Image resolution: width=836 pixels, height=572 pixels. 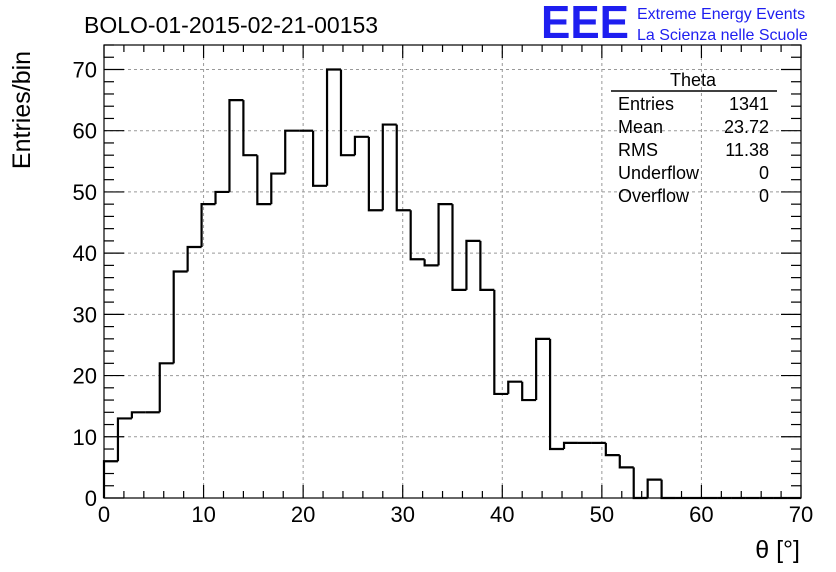 I want to click on stats-title: Theta, so click(x=693, y=80).